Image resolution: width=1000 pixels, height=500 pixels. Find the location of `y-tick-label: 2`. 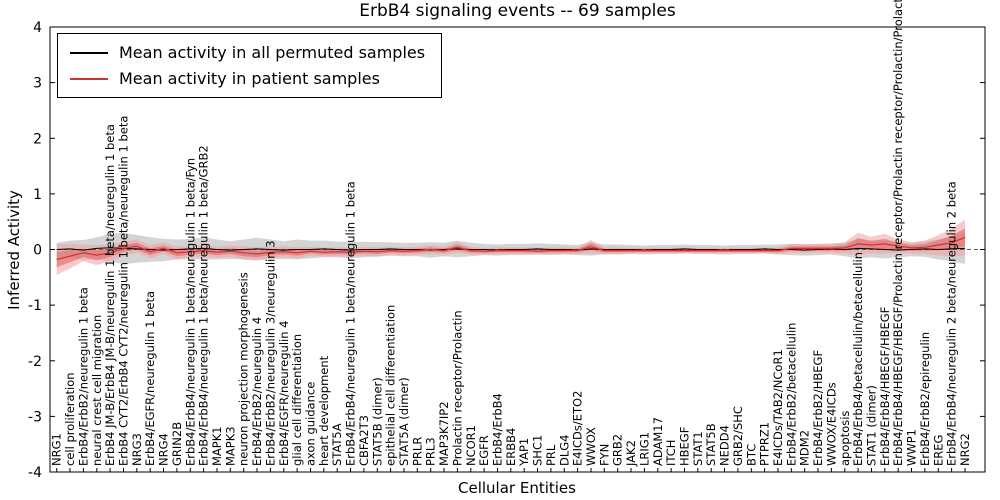

y-tick-label: 2 is located at coordinates (37, 139).